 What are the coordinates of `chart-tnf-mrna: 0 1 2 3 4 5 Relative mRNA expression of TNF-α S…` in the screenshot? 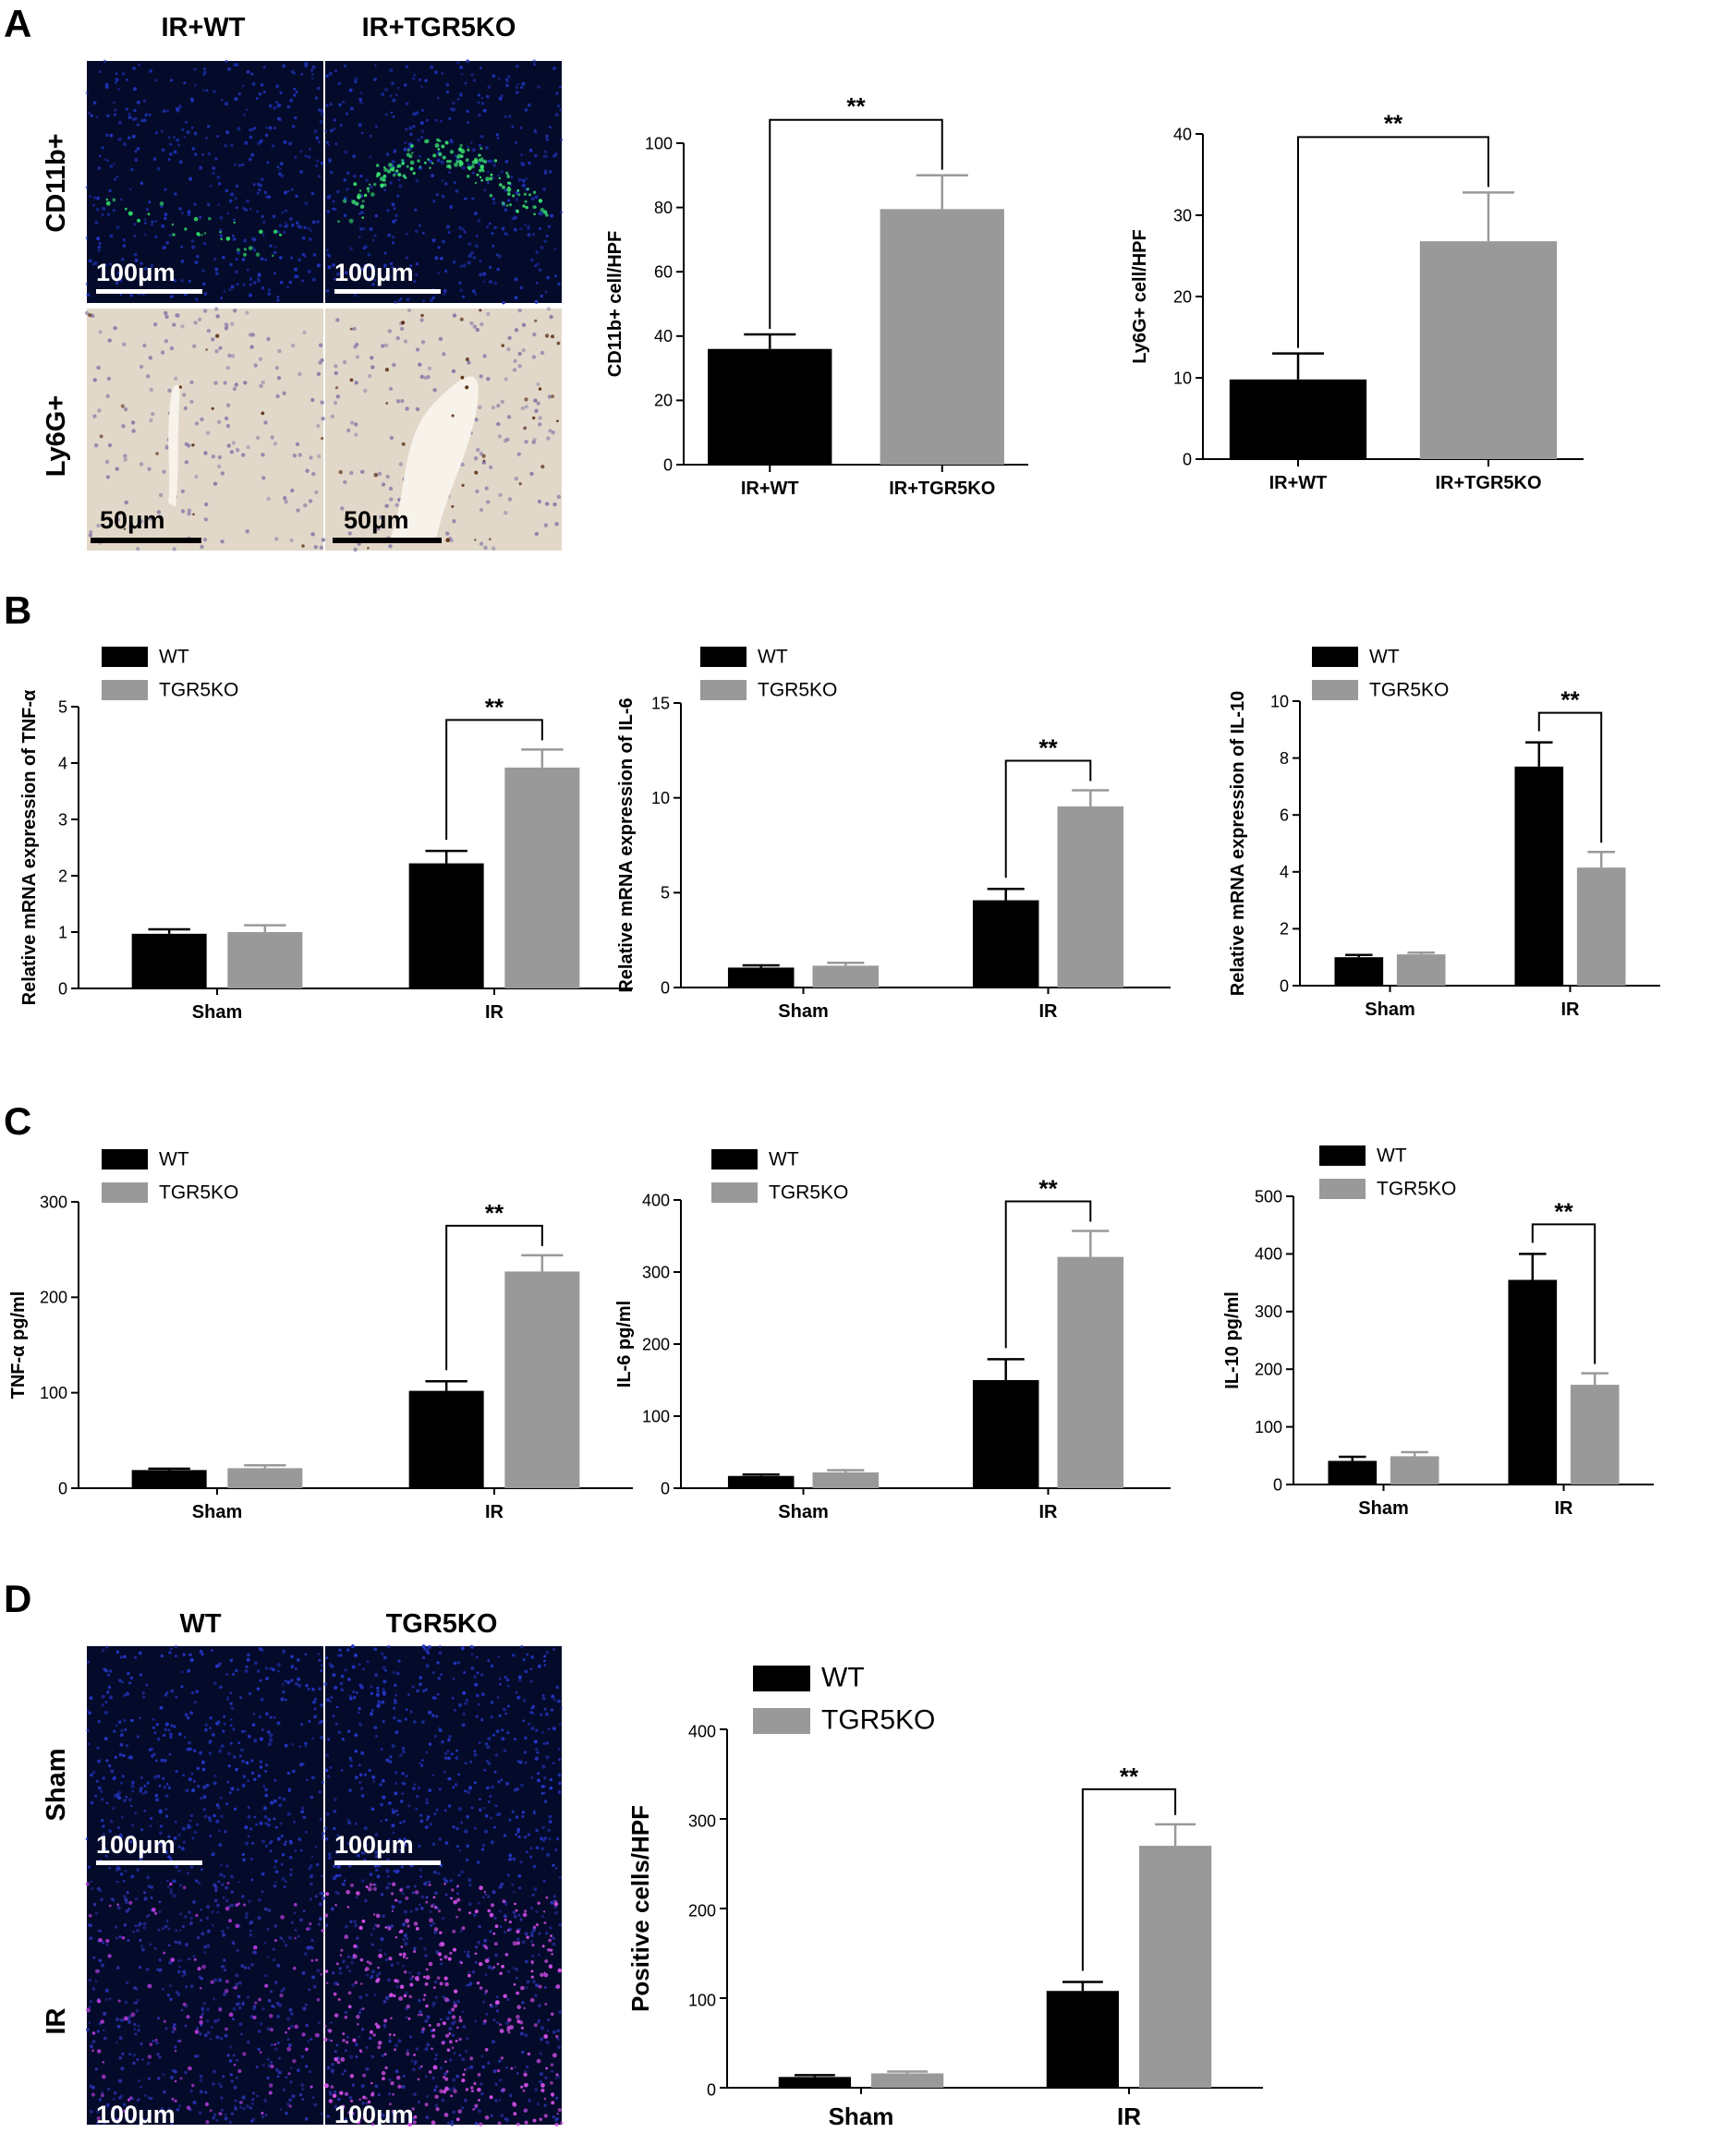 It's located at (326, 835).